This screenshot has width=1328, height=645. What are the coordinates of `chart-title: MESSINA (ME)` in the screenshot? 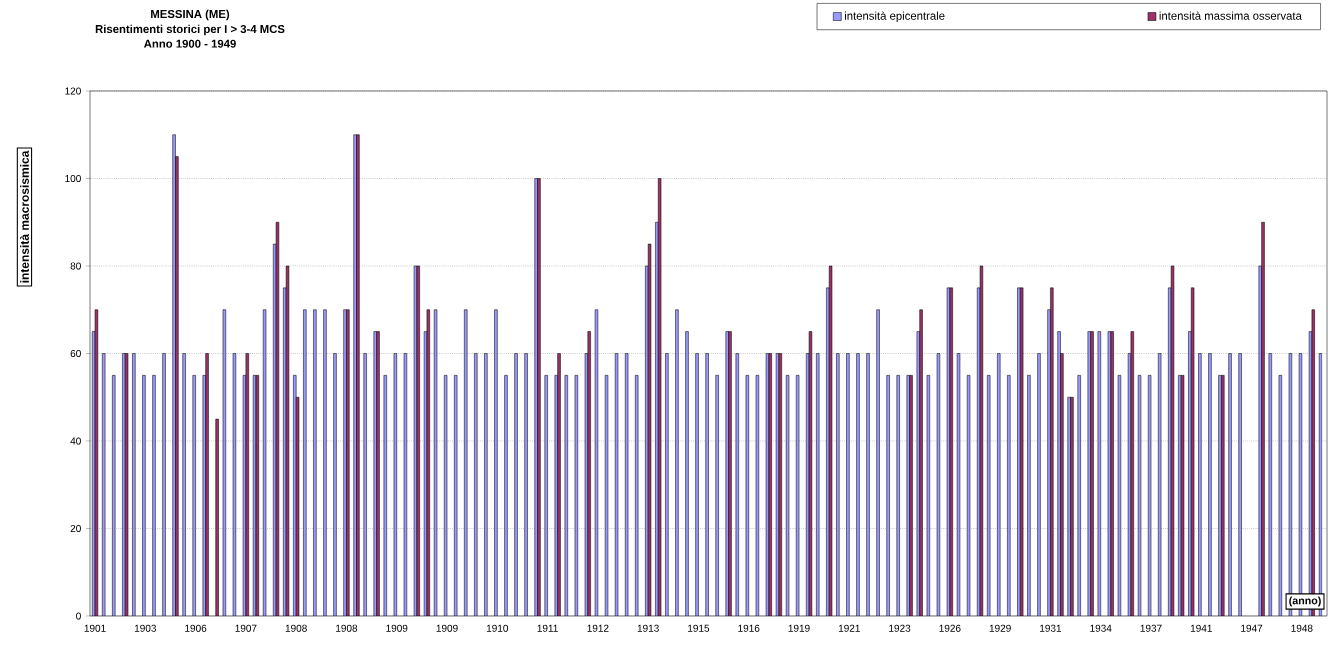 It's located at (190, 15).